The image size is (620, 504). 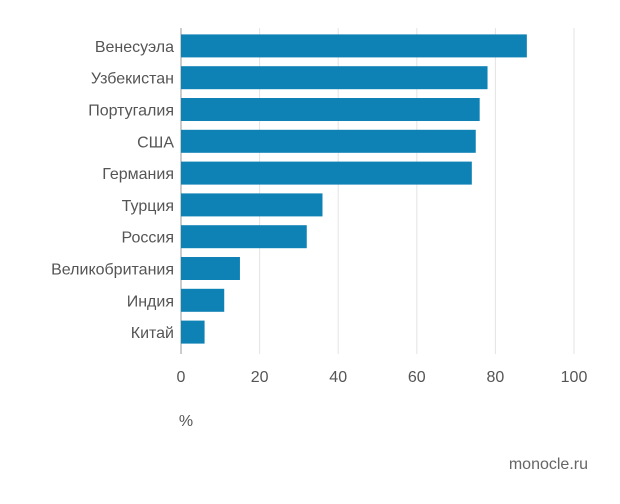 I want to click on category-label: Португалия, so click(x=131, y=111).